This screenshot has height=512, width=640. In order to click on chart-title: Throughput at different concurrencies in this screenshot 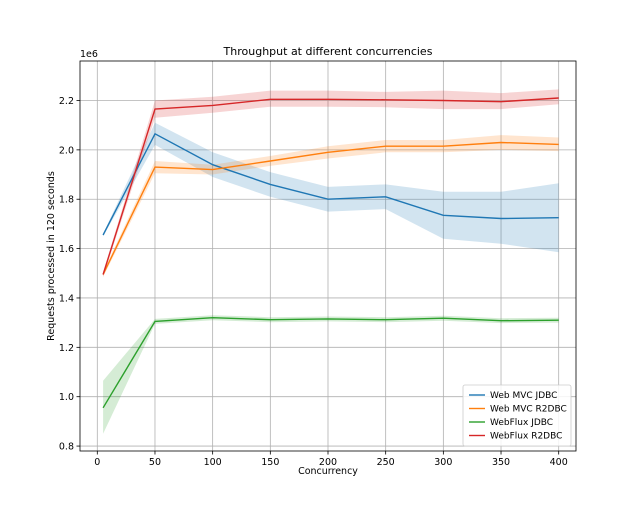, I will do `click(328, 51)`.